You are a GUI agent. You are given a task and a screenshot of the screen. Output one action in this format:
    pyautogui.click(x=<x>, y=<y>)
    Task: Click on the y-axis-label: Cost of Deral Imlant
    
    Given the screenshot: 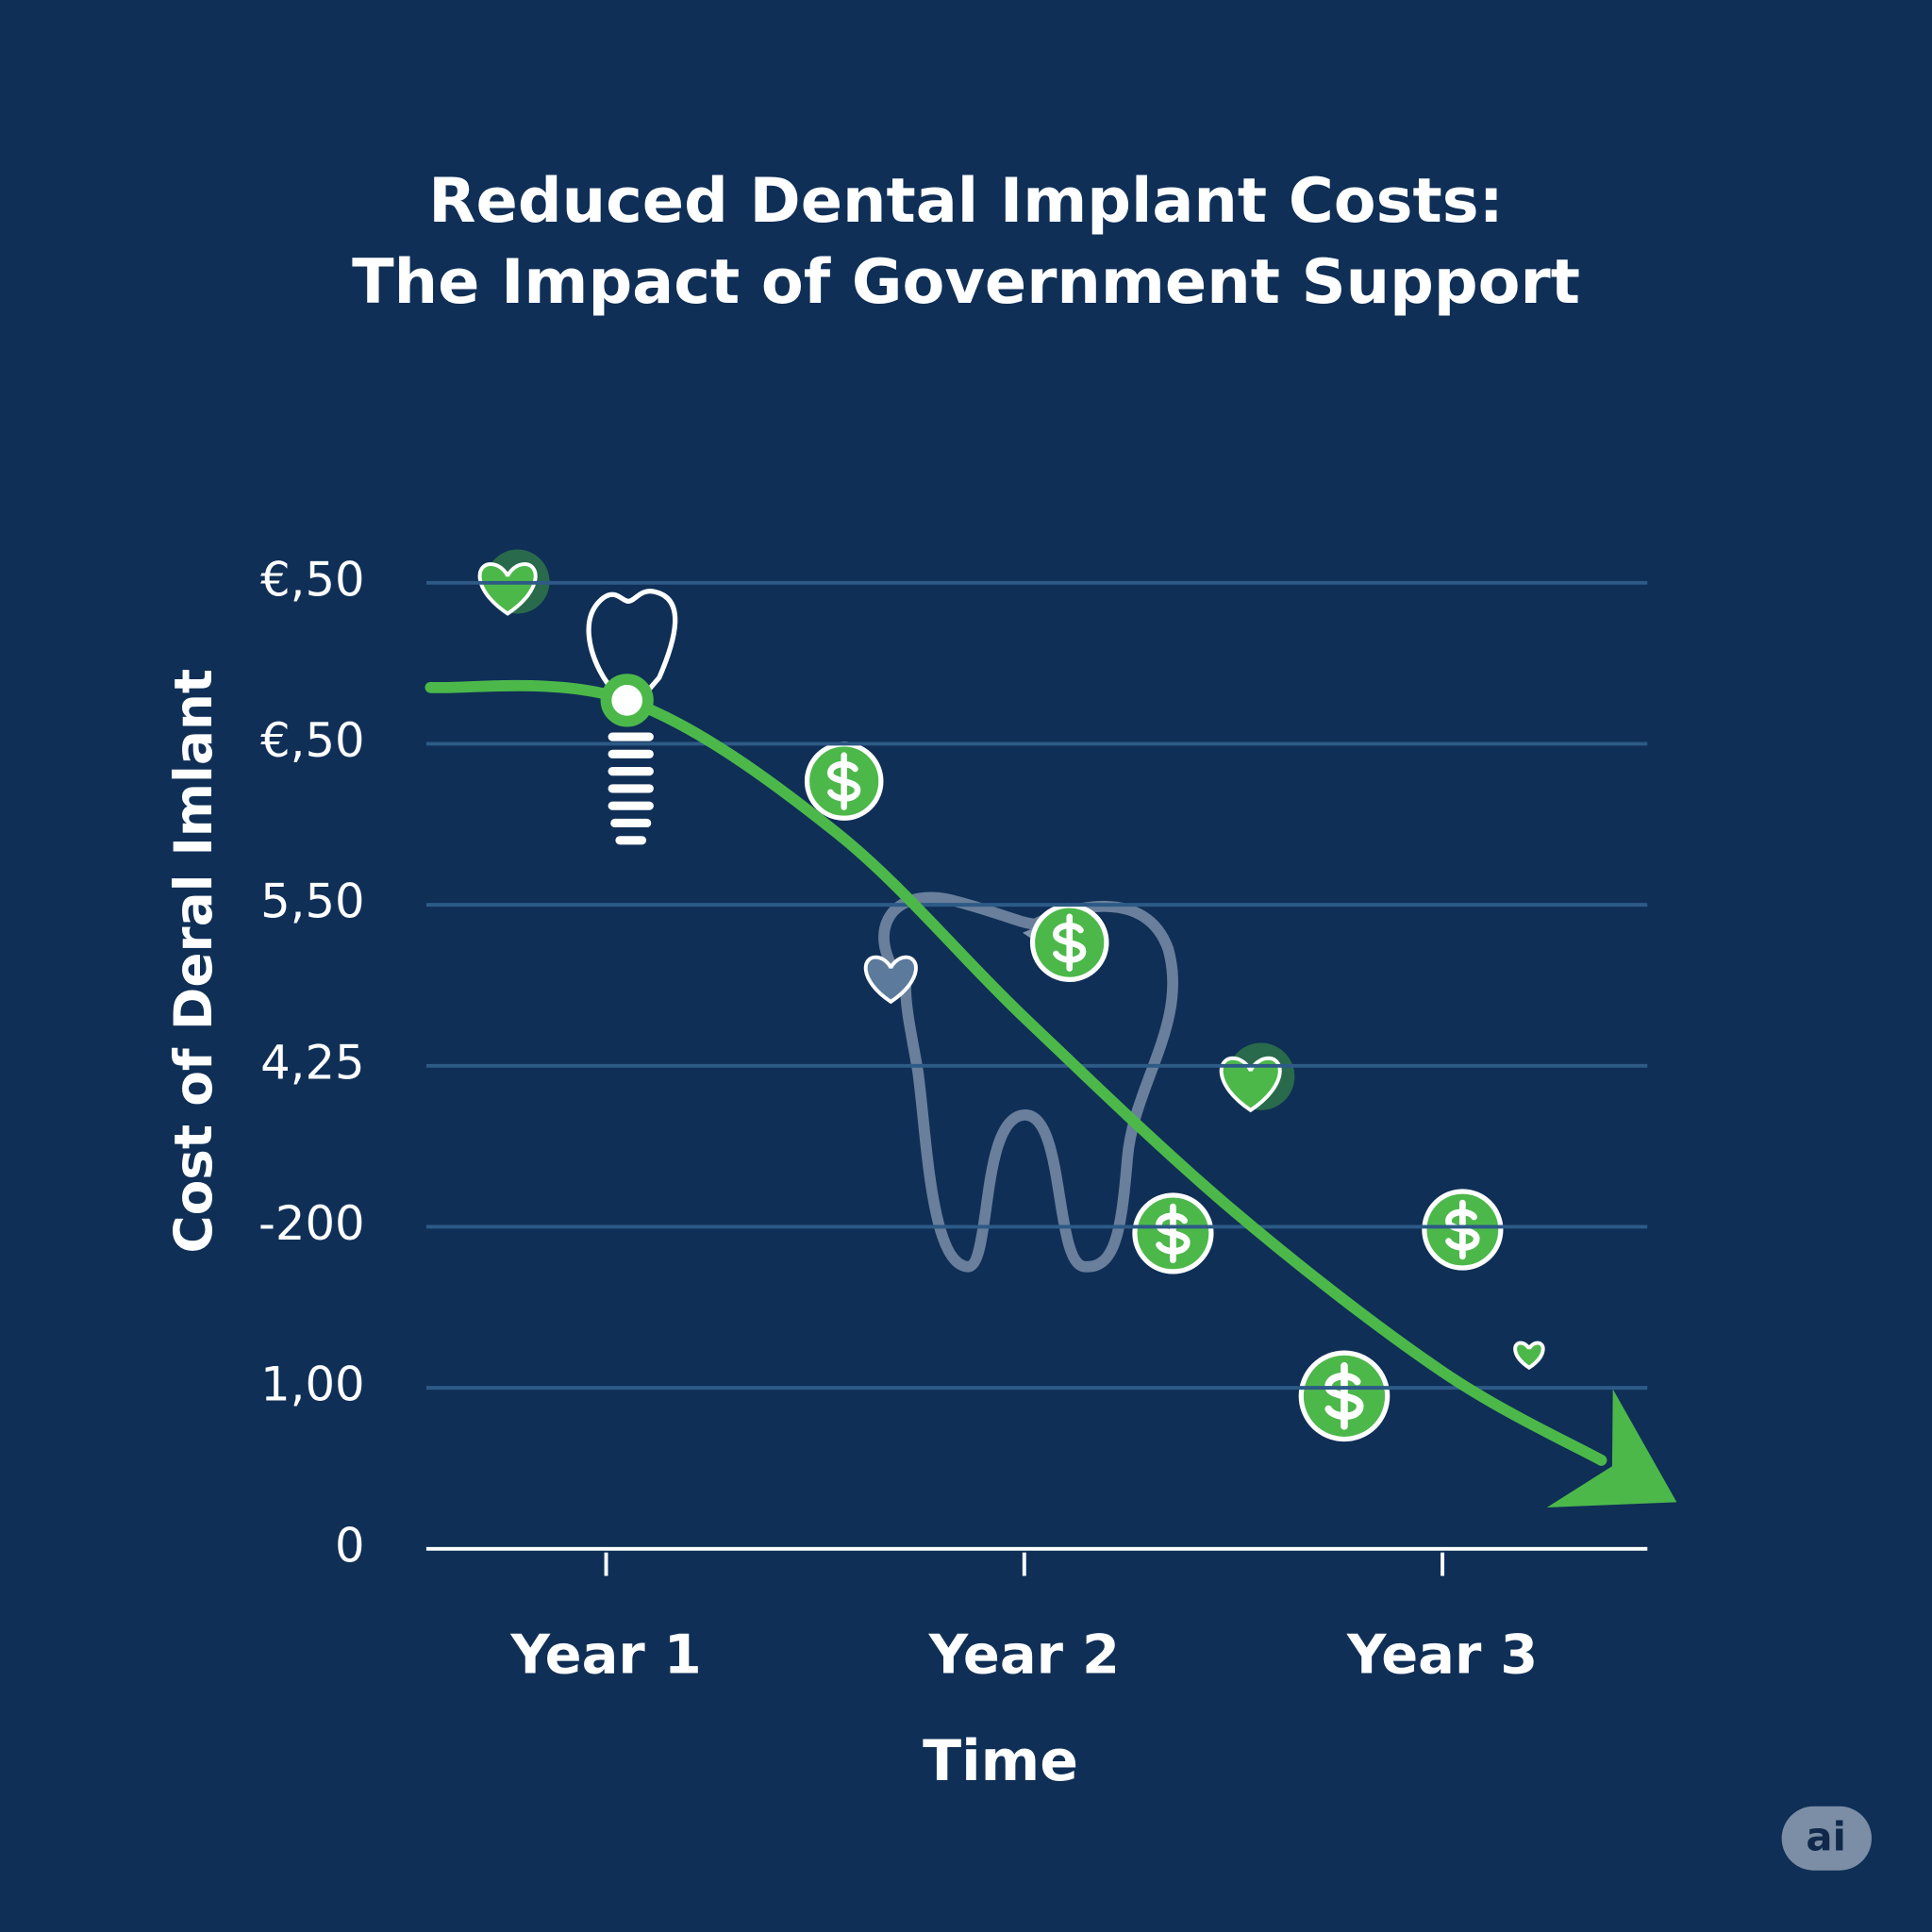 What is the action you would take?
    pyautogui.click(x=194, y=962)
    